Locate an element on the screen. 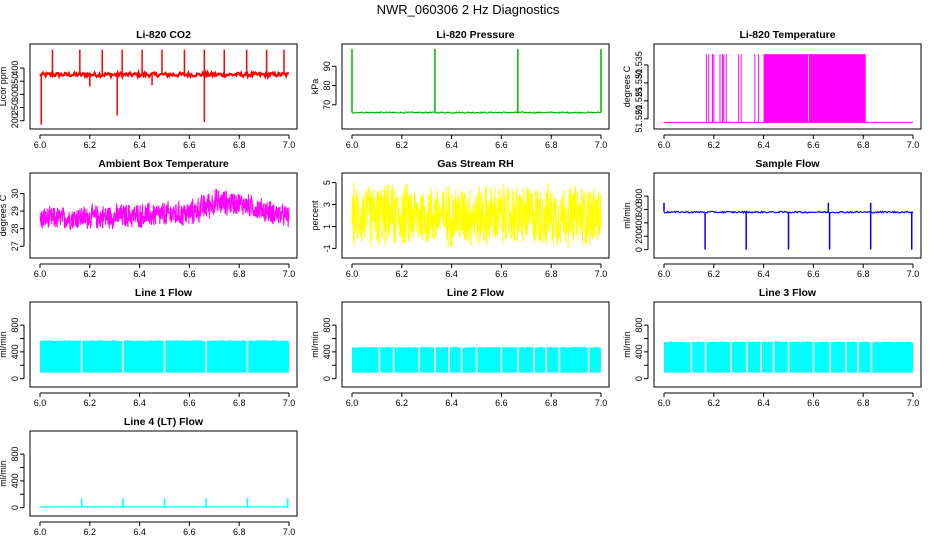  y-tick-label-co2: 300 is located at coordinates (15, 94).